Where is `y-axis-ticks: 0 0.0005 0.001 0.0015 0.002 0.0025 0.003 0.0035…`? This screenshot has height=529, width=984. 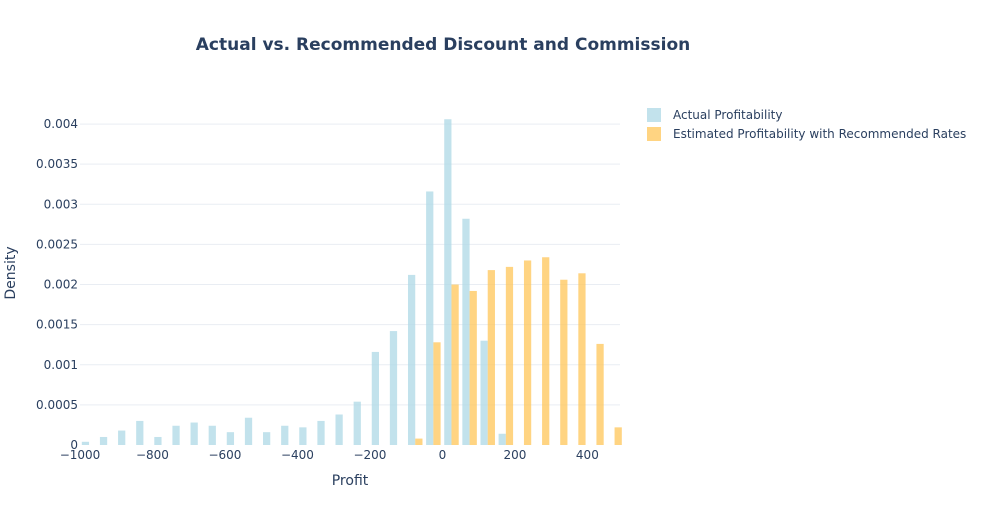
y-axis-ticks: 0 0.0005 0.001 0.0015 0.002 0.0025 0.003 0.0035… is located at coordinates (57, 284).